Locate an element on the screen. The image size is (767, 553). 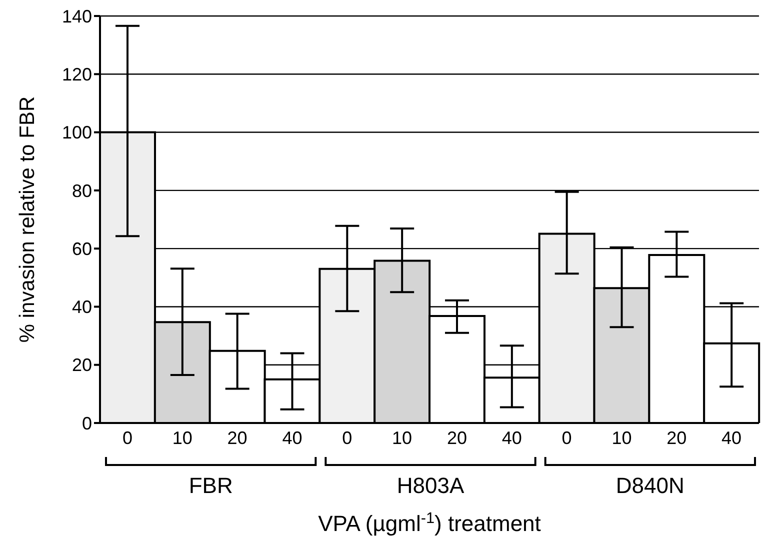
y-tick-label: 100 is located at coordinates (77, 132).